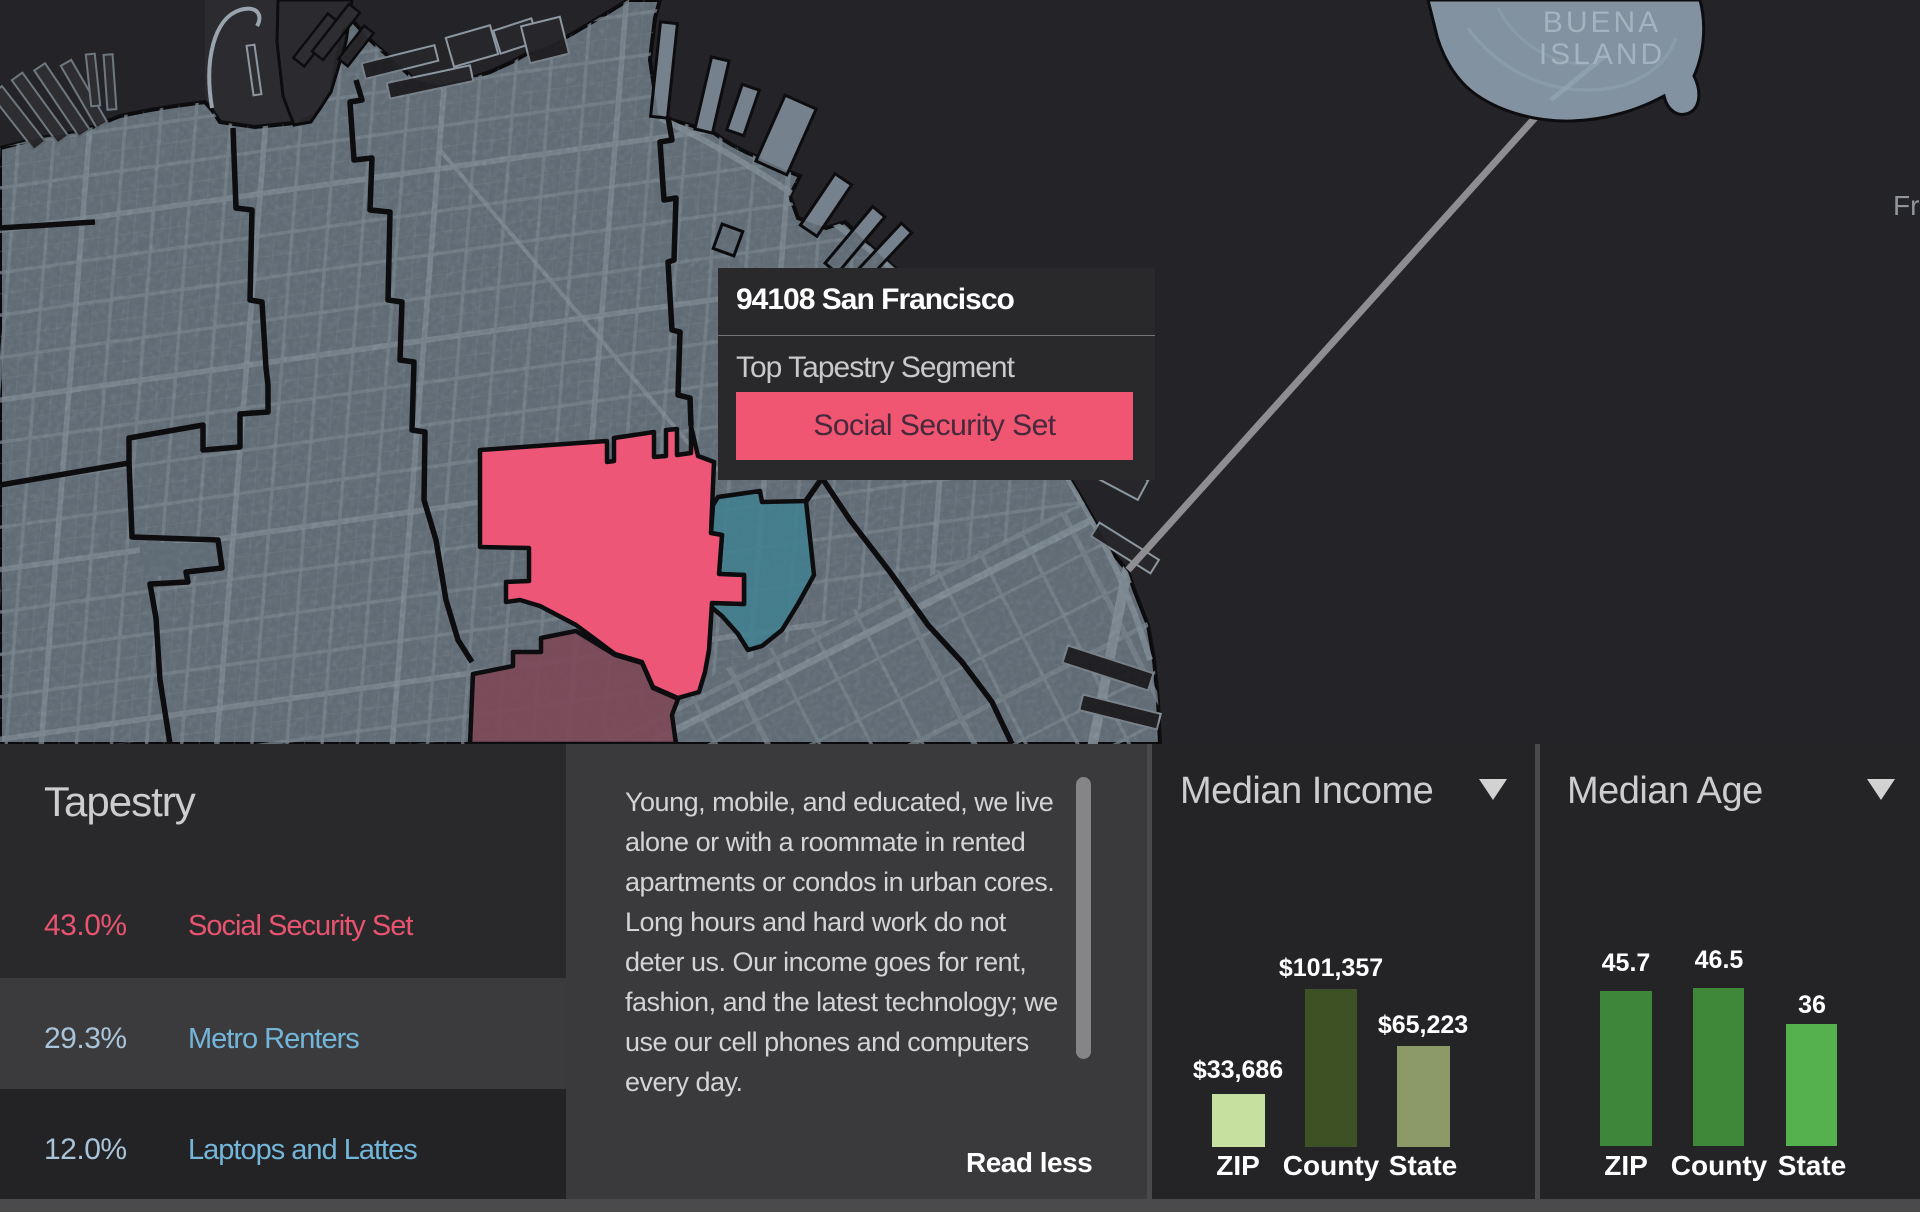 This screenshot has height=1212, width=1920. I want to click on svg-text: BUENA, so click(1602, 22).